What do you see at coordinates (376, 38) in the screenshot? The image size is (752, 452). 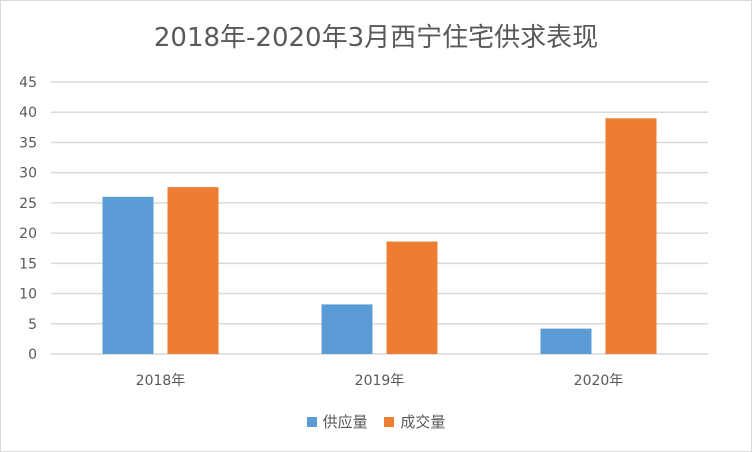 I see `chart-title: 2018年-2020年3月西宁住宅供求表现` at bounding box center [376, 38].